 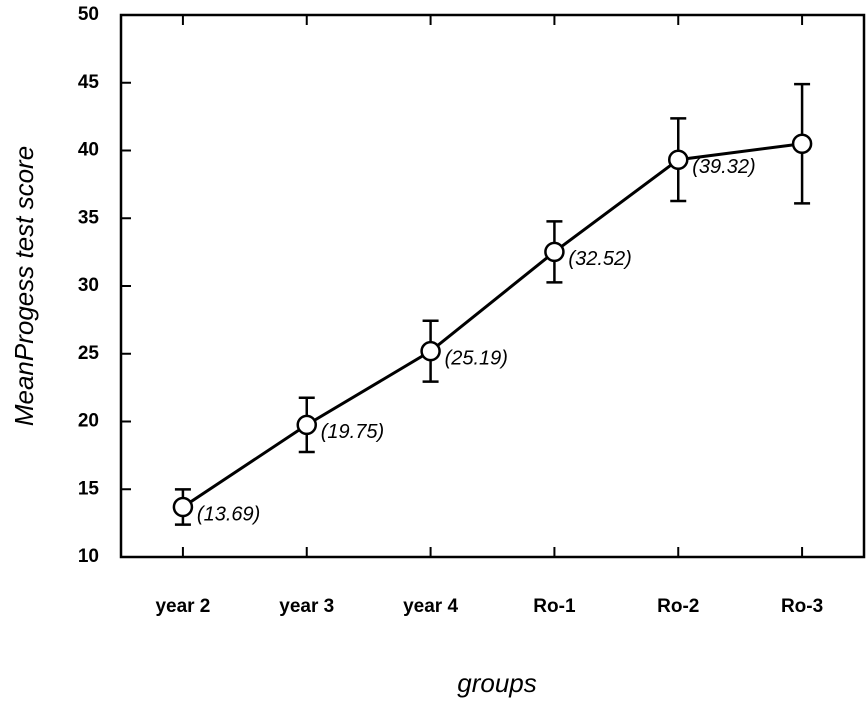 I want to click on x-tick-label: year 4, so click(x=430, y=606).